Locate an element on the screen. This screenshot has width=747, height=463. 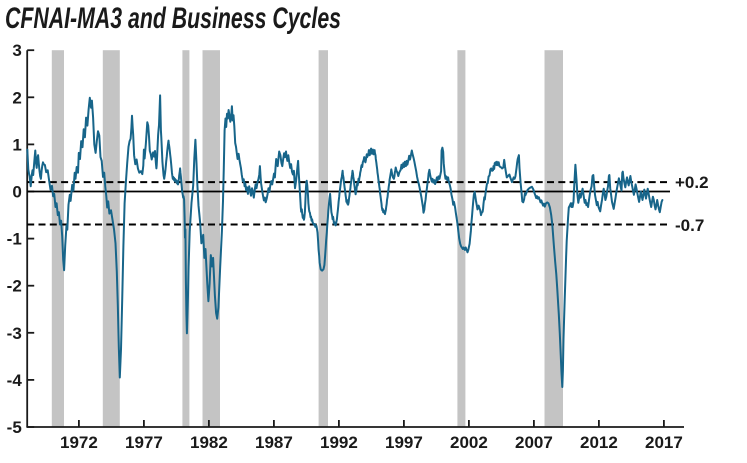
svg-text: 1987 is located at coordinates (274, 442).